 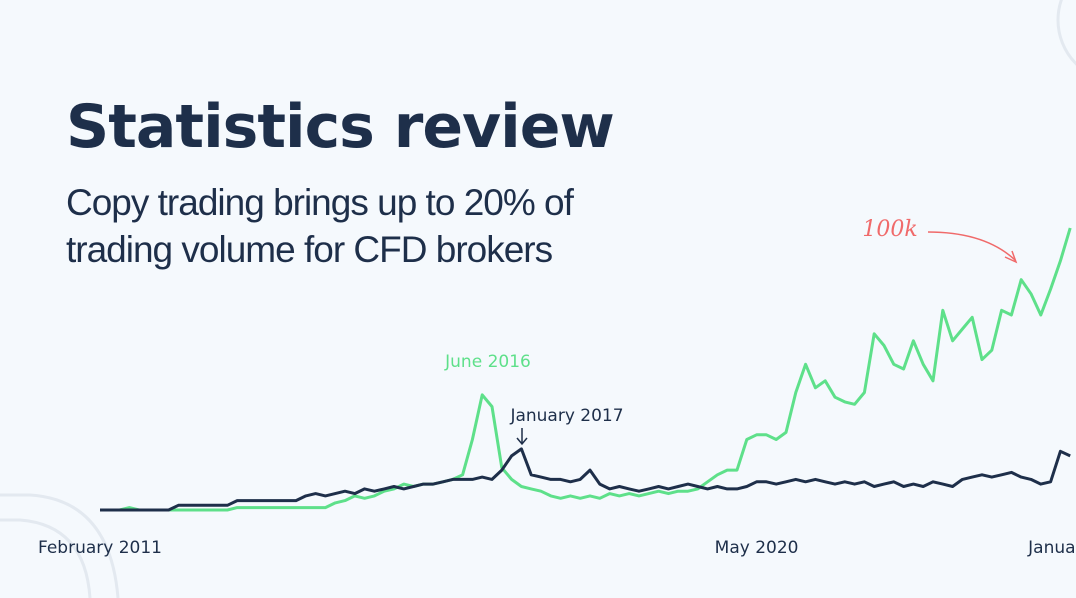 What do you see at coordinates (757, 548) in the screenshot?
I see `x-tick-label: May 2020` at bounding box center [757, 548].